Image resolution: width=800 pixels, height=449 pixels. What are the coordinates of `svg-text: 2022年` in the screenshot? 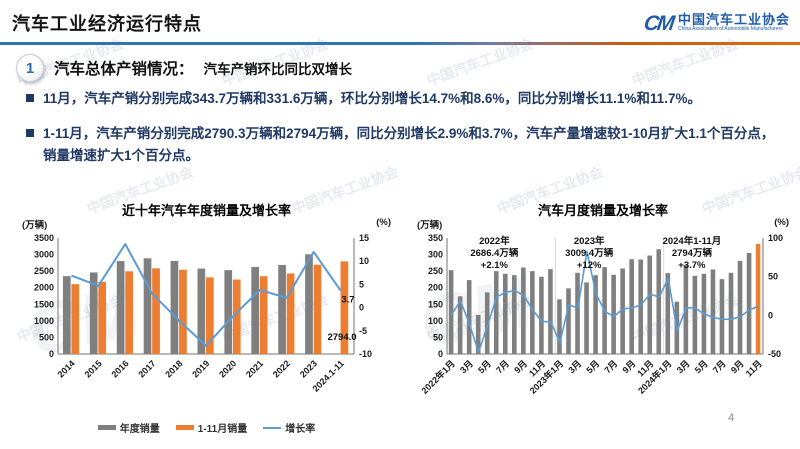 It's located at (494, 241).